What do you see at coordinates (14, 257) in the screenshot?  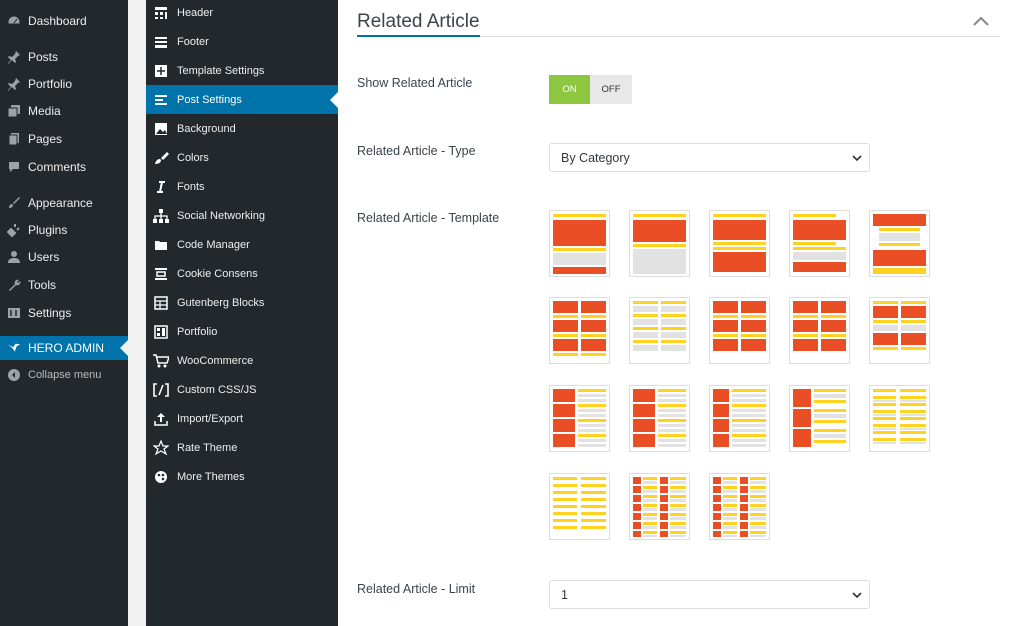 I see `user-icon` at bounding box center [14, 257].